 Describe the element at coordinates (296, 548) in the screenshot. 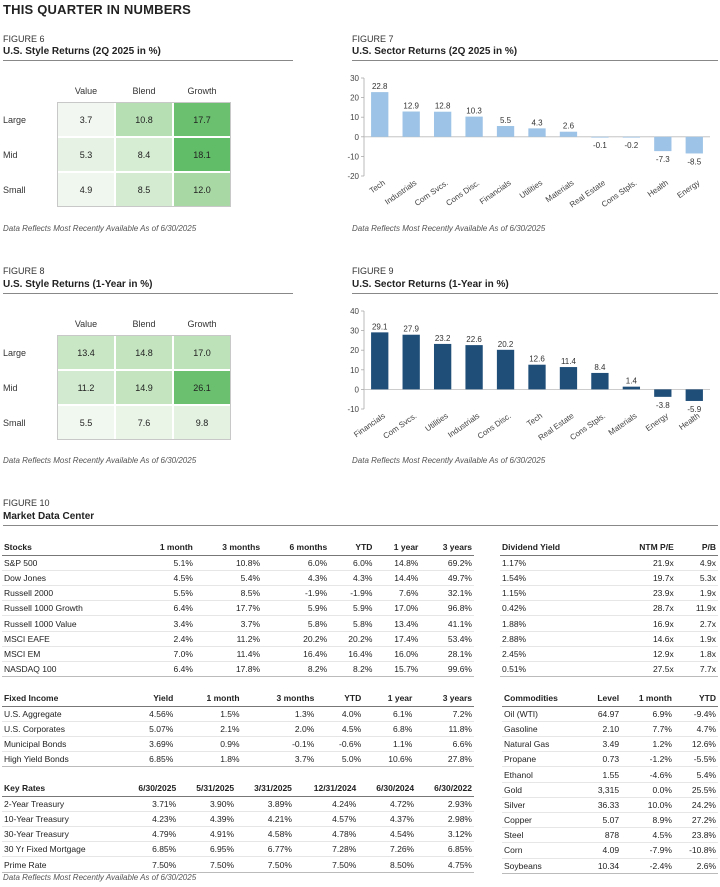

I see `table-header-cell: 6 months` at that location.